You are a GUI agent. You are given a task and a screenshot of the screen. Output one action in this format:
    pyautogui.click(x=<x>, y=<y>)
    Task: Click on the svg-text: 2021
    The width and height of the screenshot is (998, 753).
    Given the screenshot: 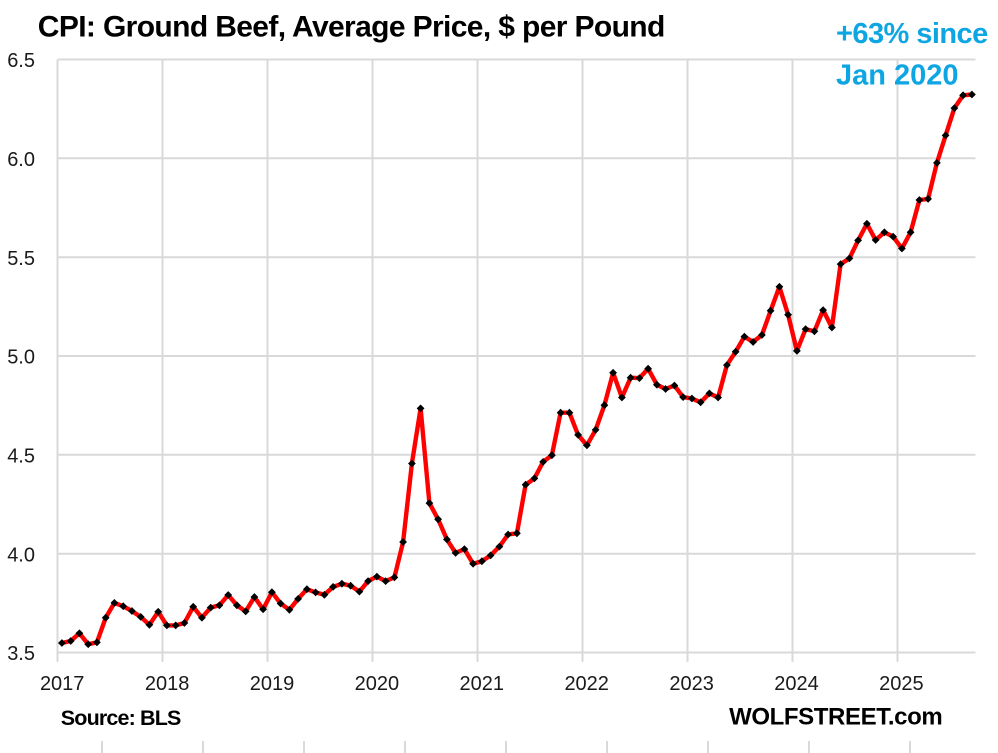 What is the action you would take?
    pyautogui.click(x=482, y=684)
    